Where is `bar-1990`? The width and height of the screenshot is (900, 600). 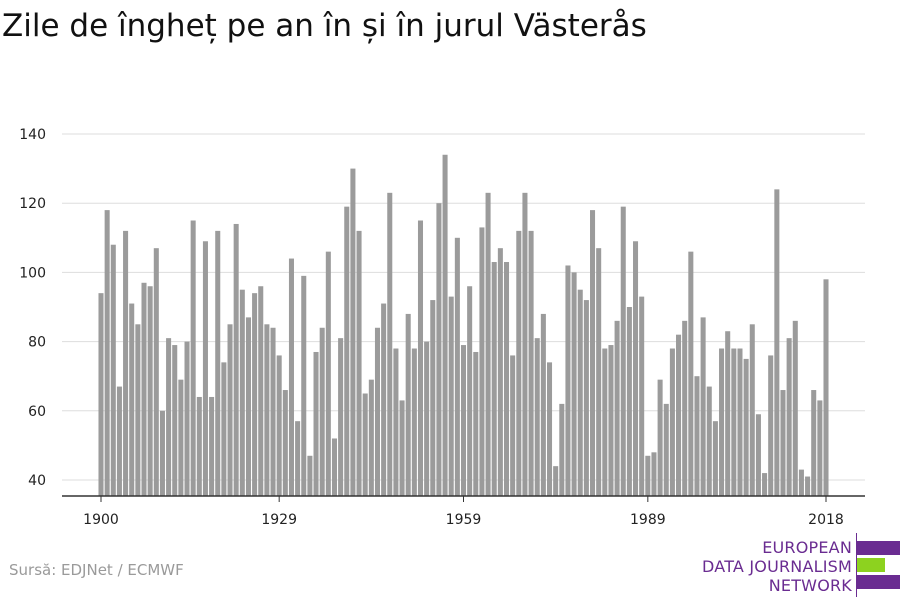 bar-1990 is located at coordinates (654, 474).